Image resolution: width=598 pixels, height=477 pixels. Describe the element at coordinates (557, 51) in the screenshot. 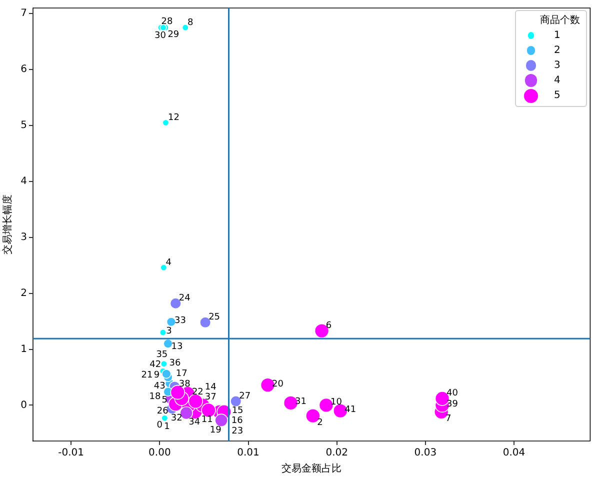

I see `legend-label: 2` at that location.